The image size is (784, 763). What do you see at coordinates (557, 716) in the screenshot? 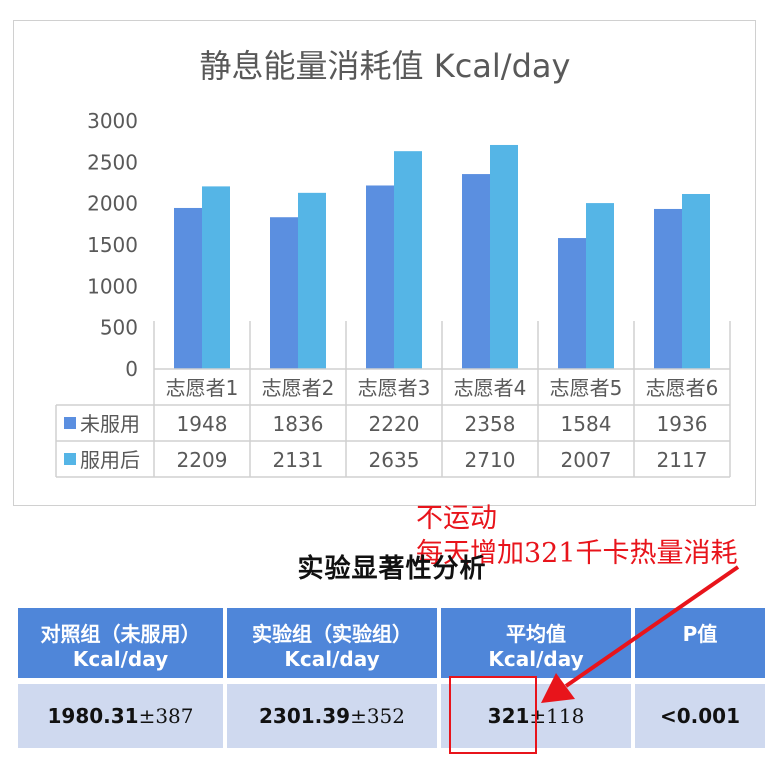
I see `cell-pm: ±118` at bounding box center [557, 716].